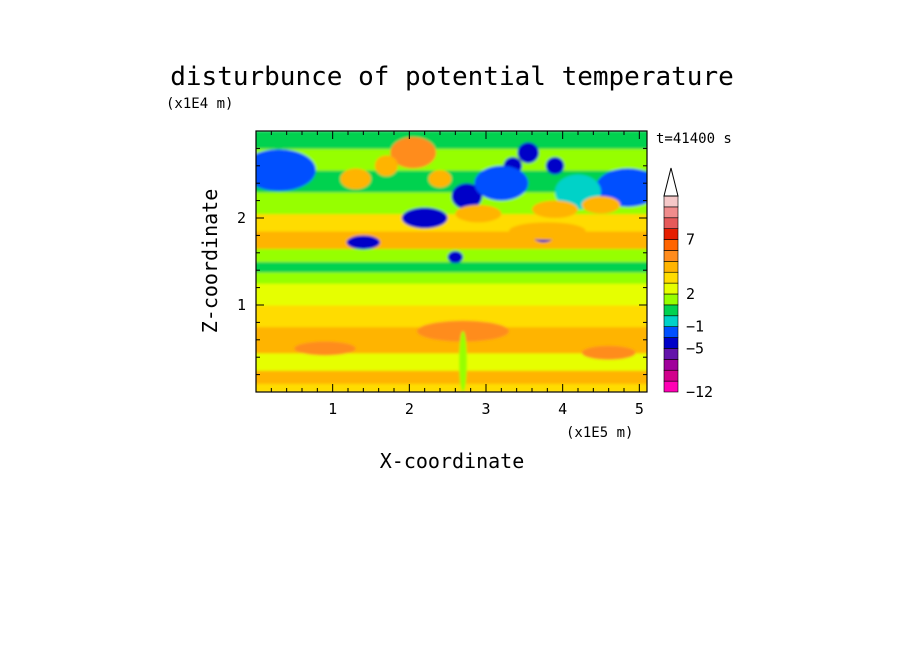 The height and width of the screenshot is (654, 904). What do you see at coordinates (699, 392) in the screenshot?
I see `colorbar-tick-label: −12` at bounding box center [699, 392].